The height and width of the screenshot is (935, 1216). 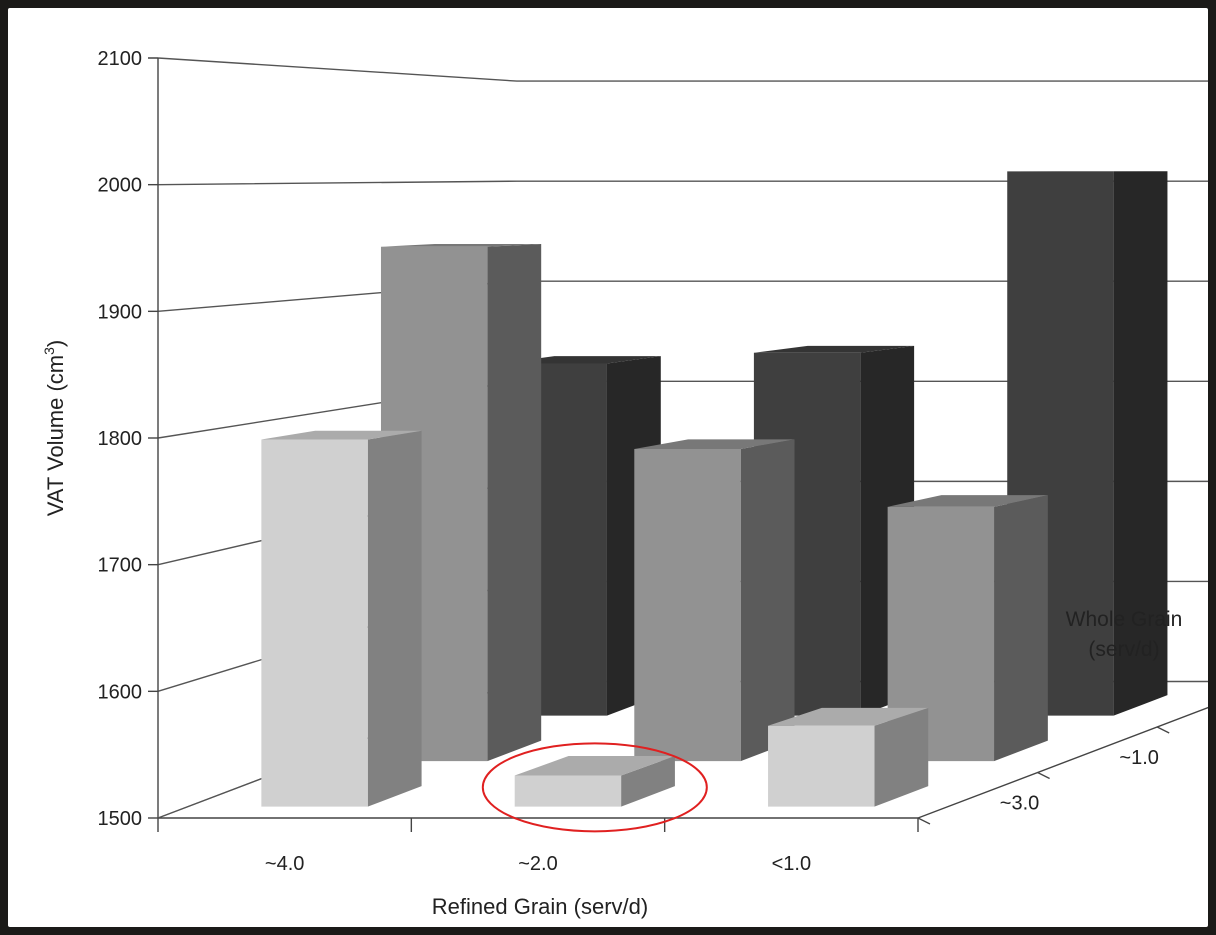 I want to click on y-tick-label: 1800, so click(x=120, y=439).